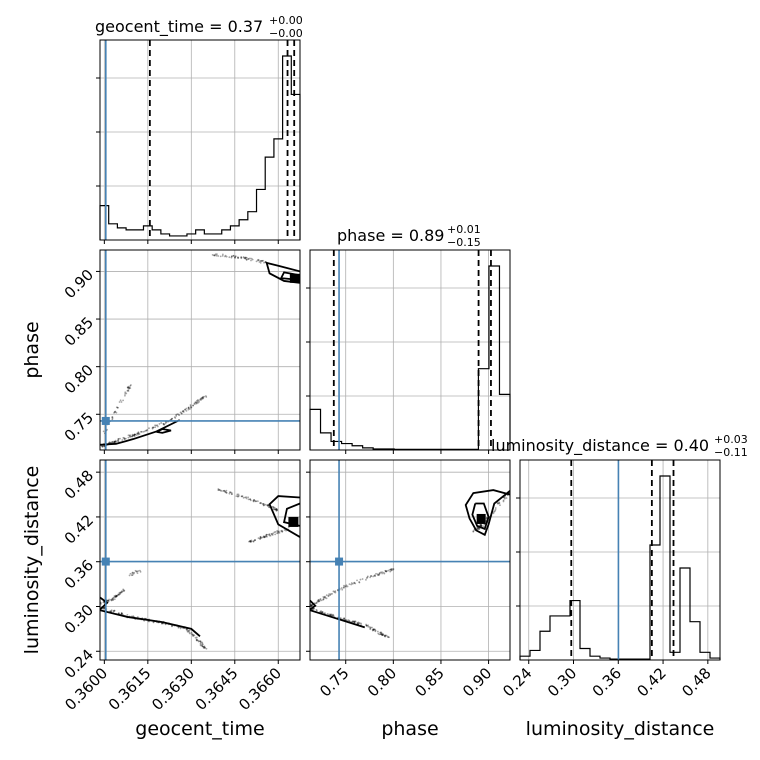 This screenshot has height=760, width=760. I want to click on hist-frame-luminosity_distance, so click(620, 560).